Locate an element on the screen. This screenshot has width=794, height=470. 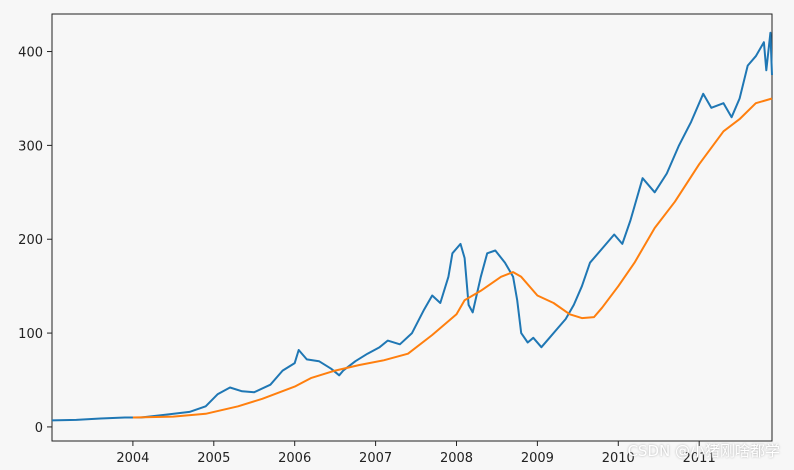
y-tick-label: 100 is located at coordinates (30, 334).